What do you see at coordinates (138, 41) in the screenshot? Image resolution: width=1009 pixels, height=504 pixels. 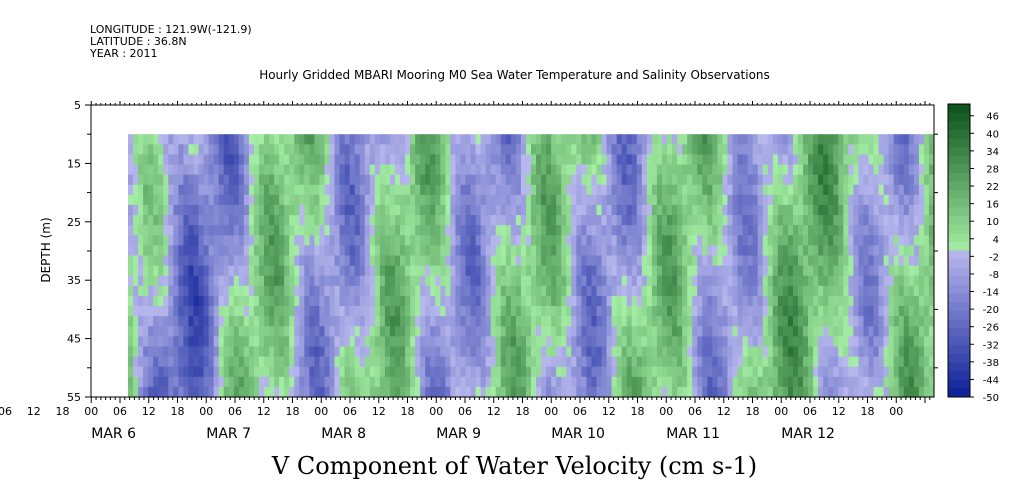 I see `latitude-label: LATITUDE : 36.8N` at bounding box center [138, 41].